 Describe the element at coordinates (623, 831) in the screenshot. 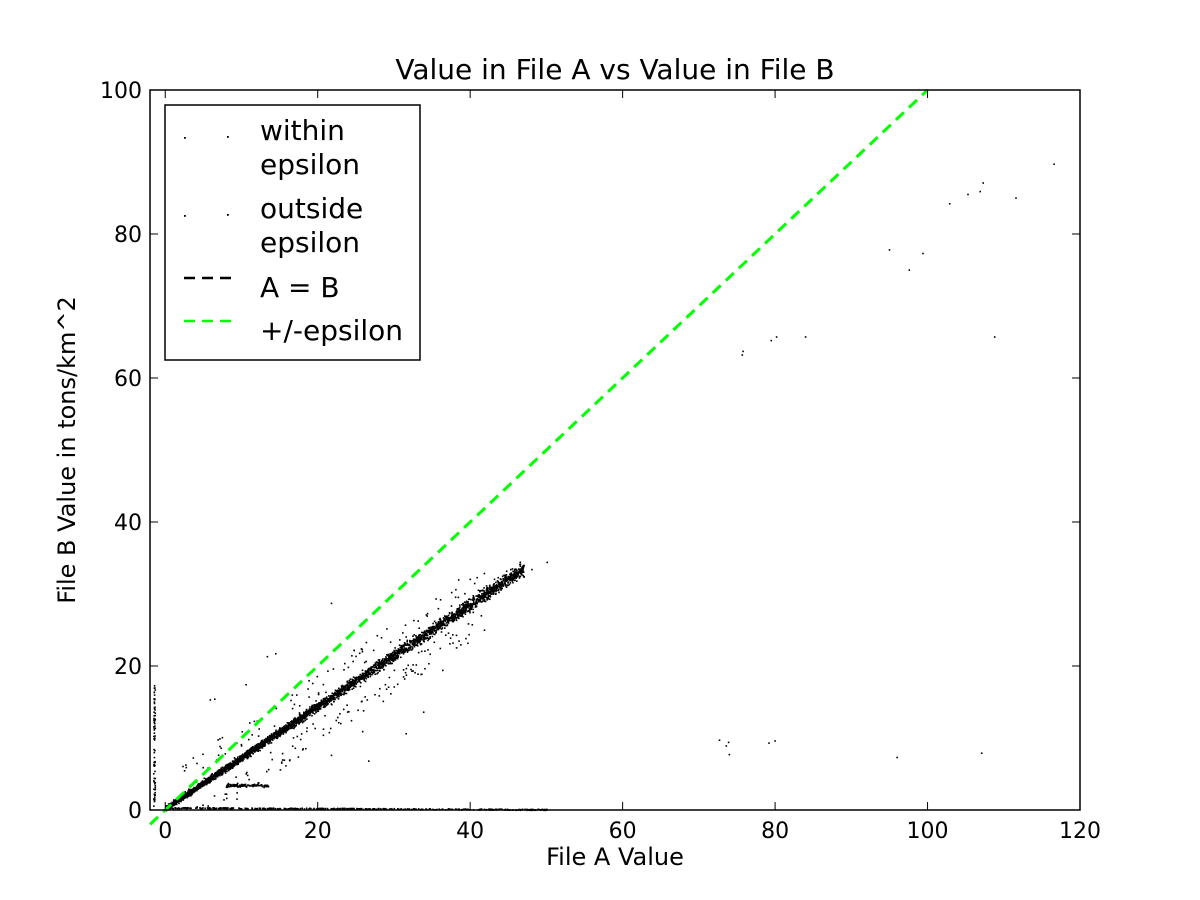

I see `x-tick-label: 60` at that location.